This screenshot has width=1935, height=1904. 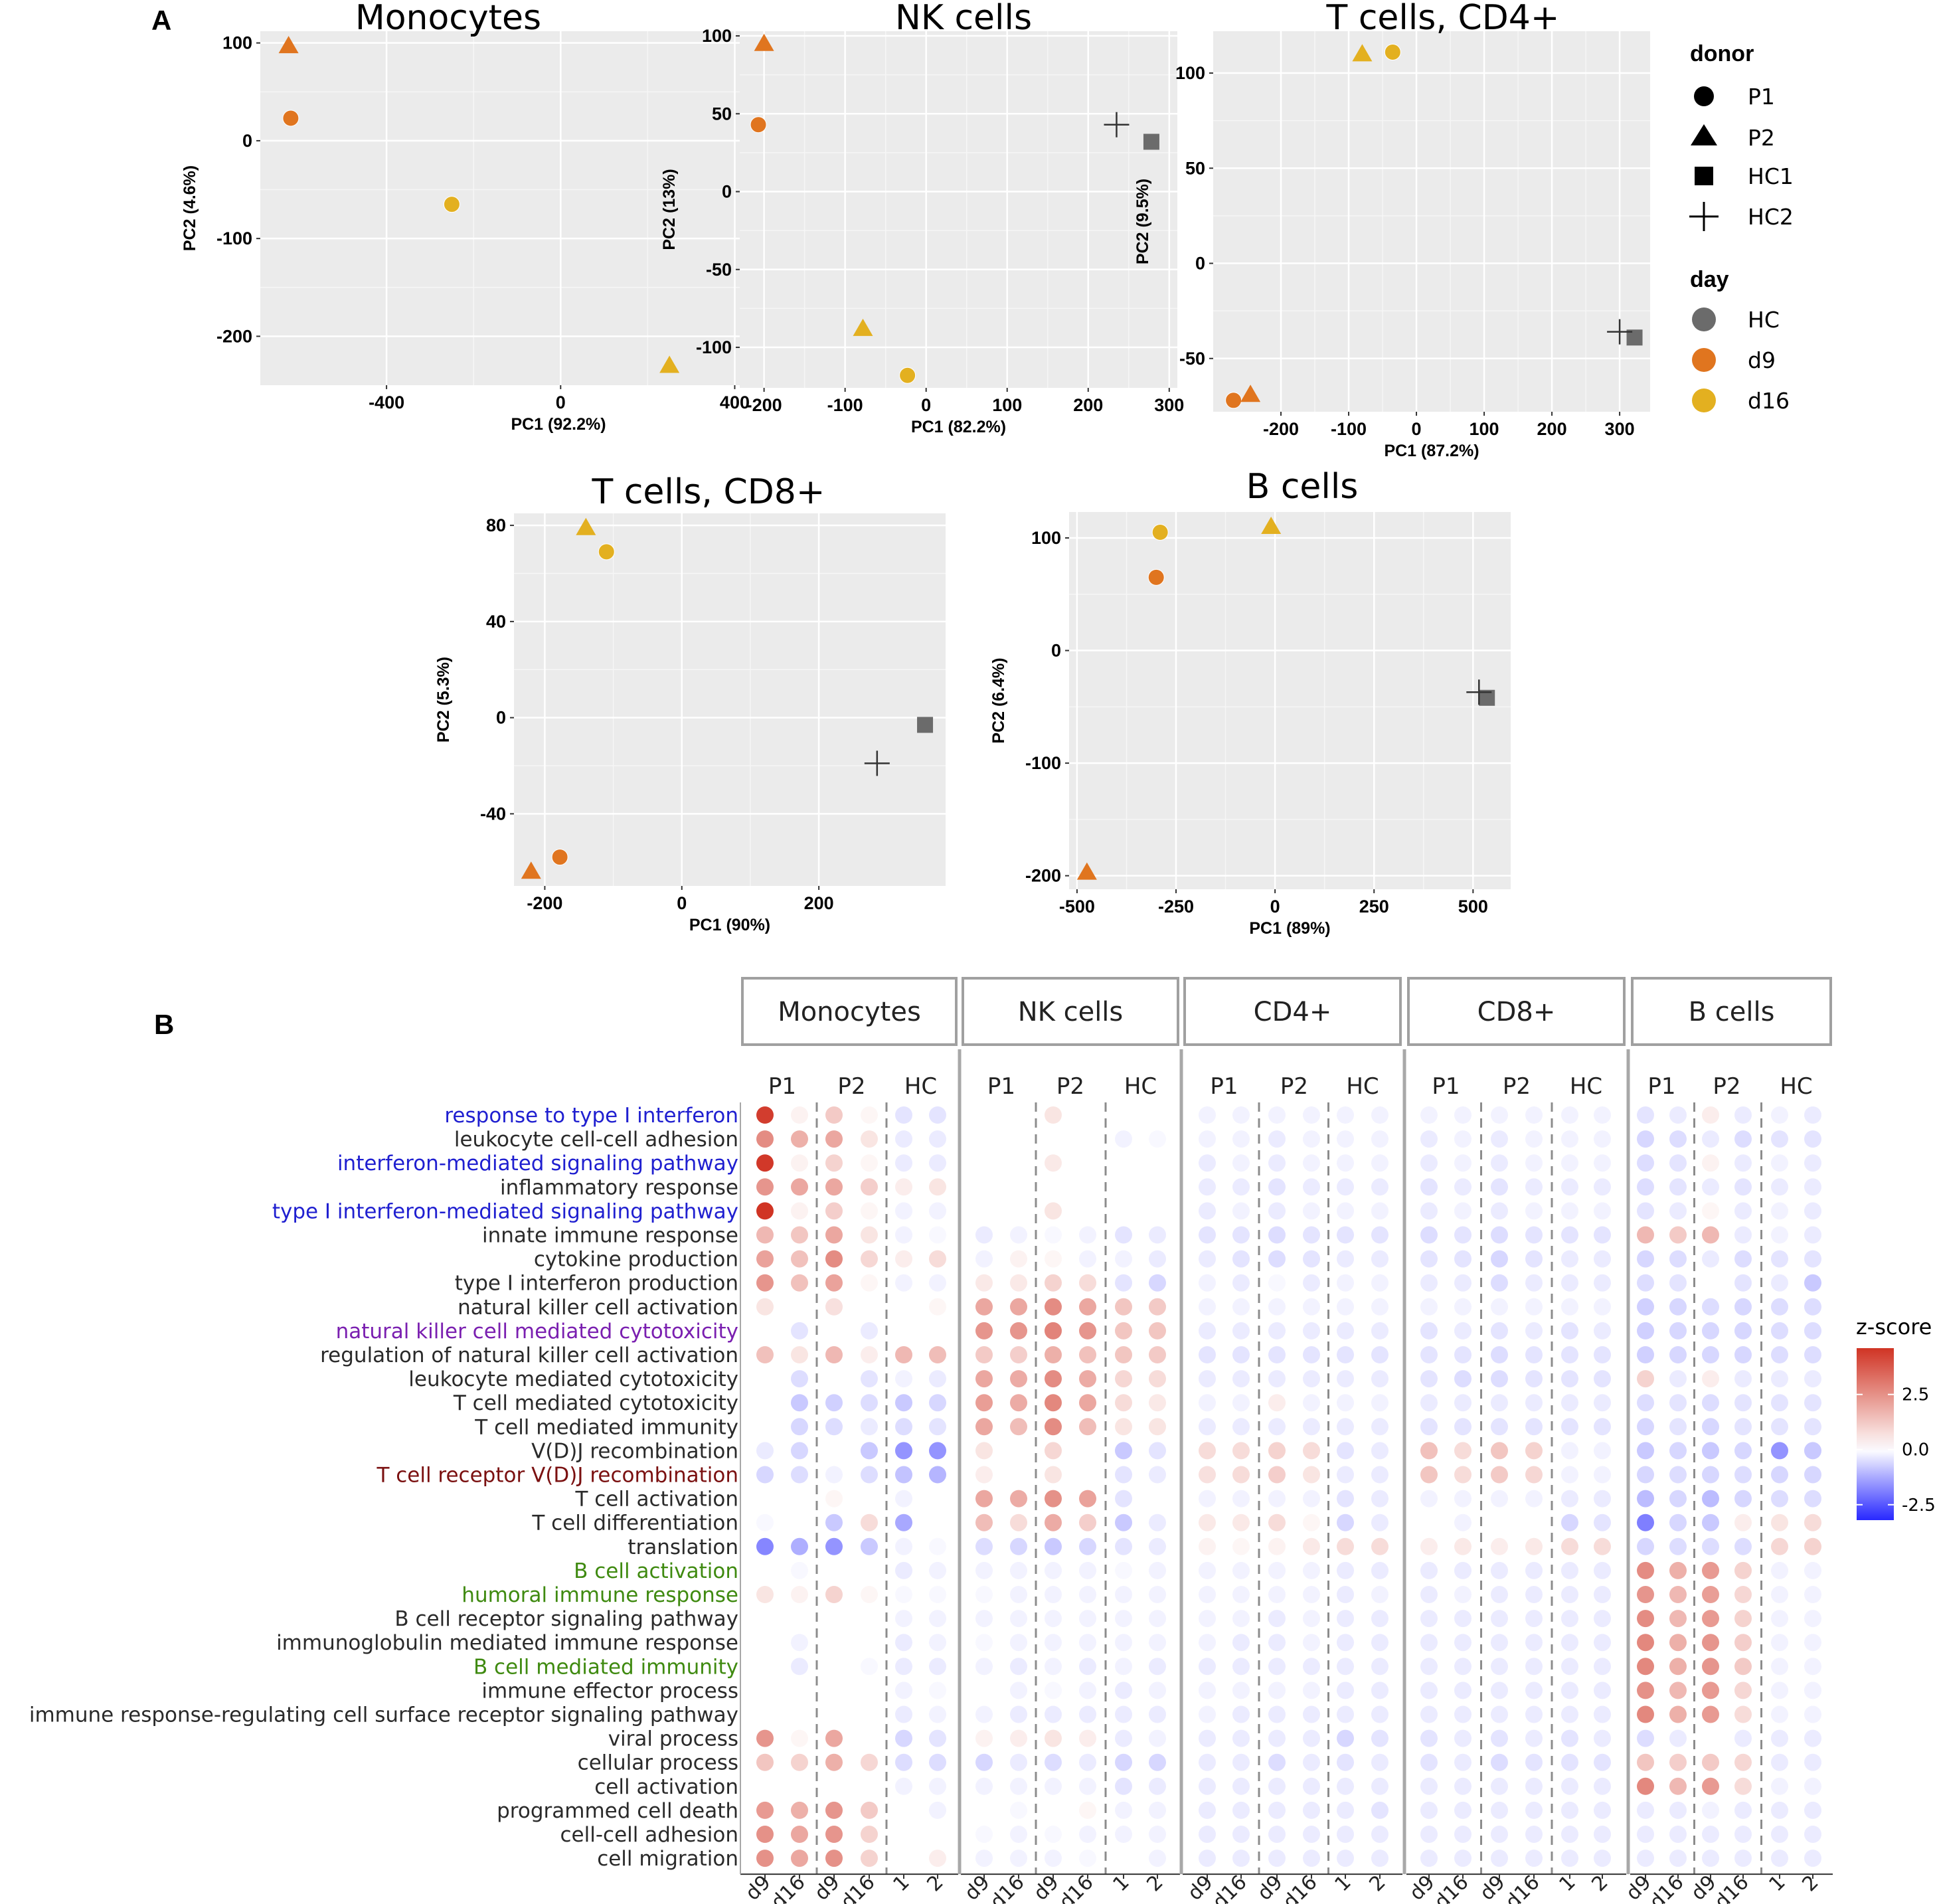 What do you see at coordinates (1043, 763) in the screenshot?
I see `y-tick-label: -100` at bounding box center [1043, 763].